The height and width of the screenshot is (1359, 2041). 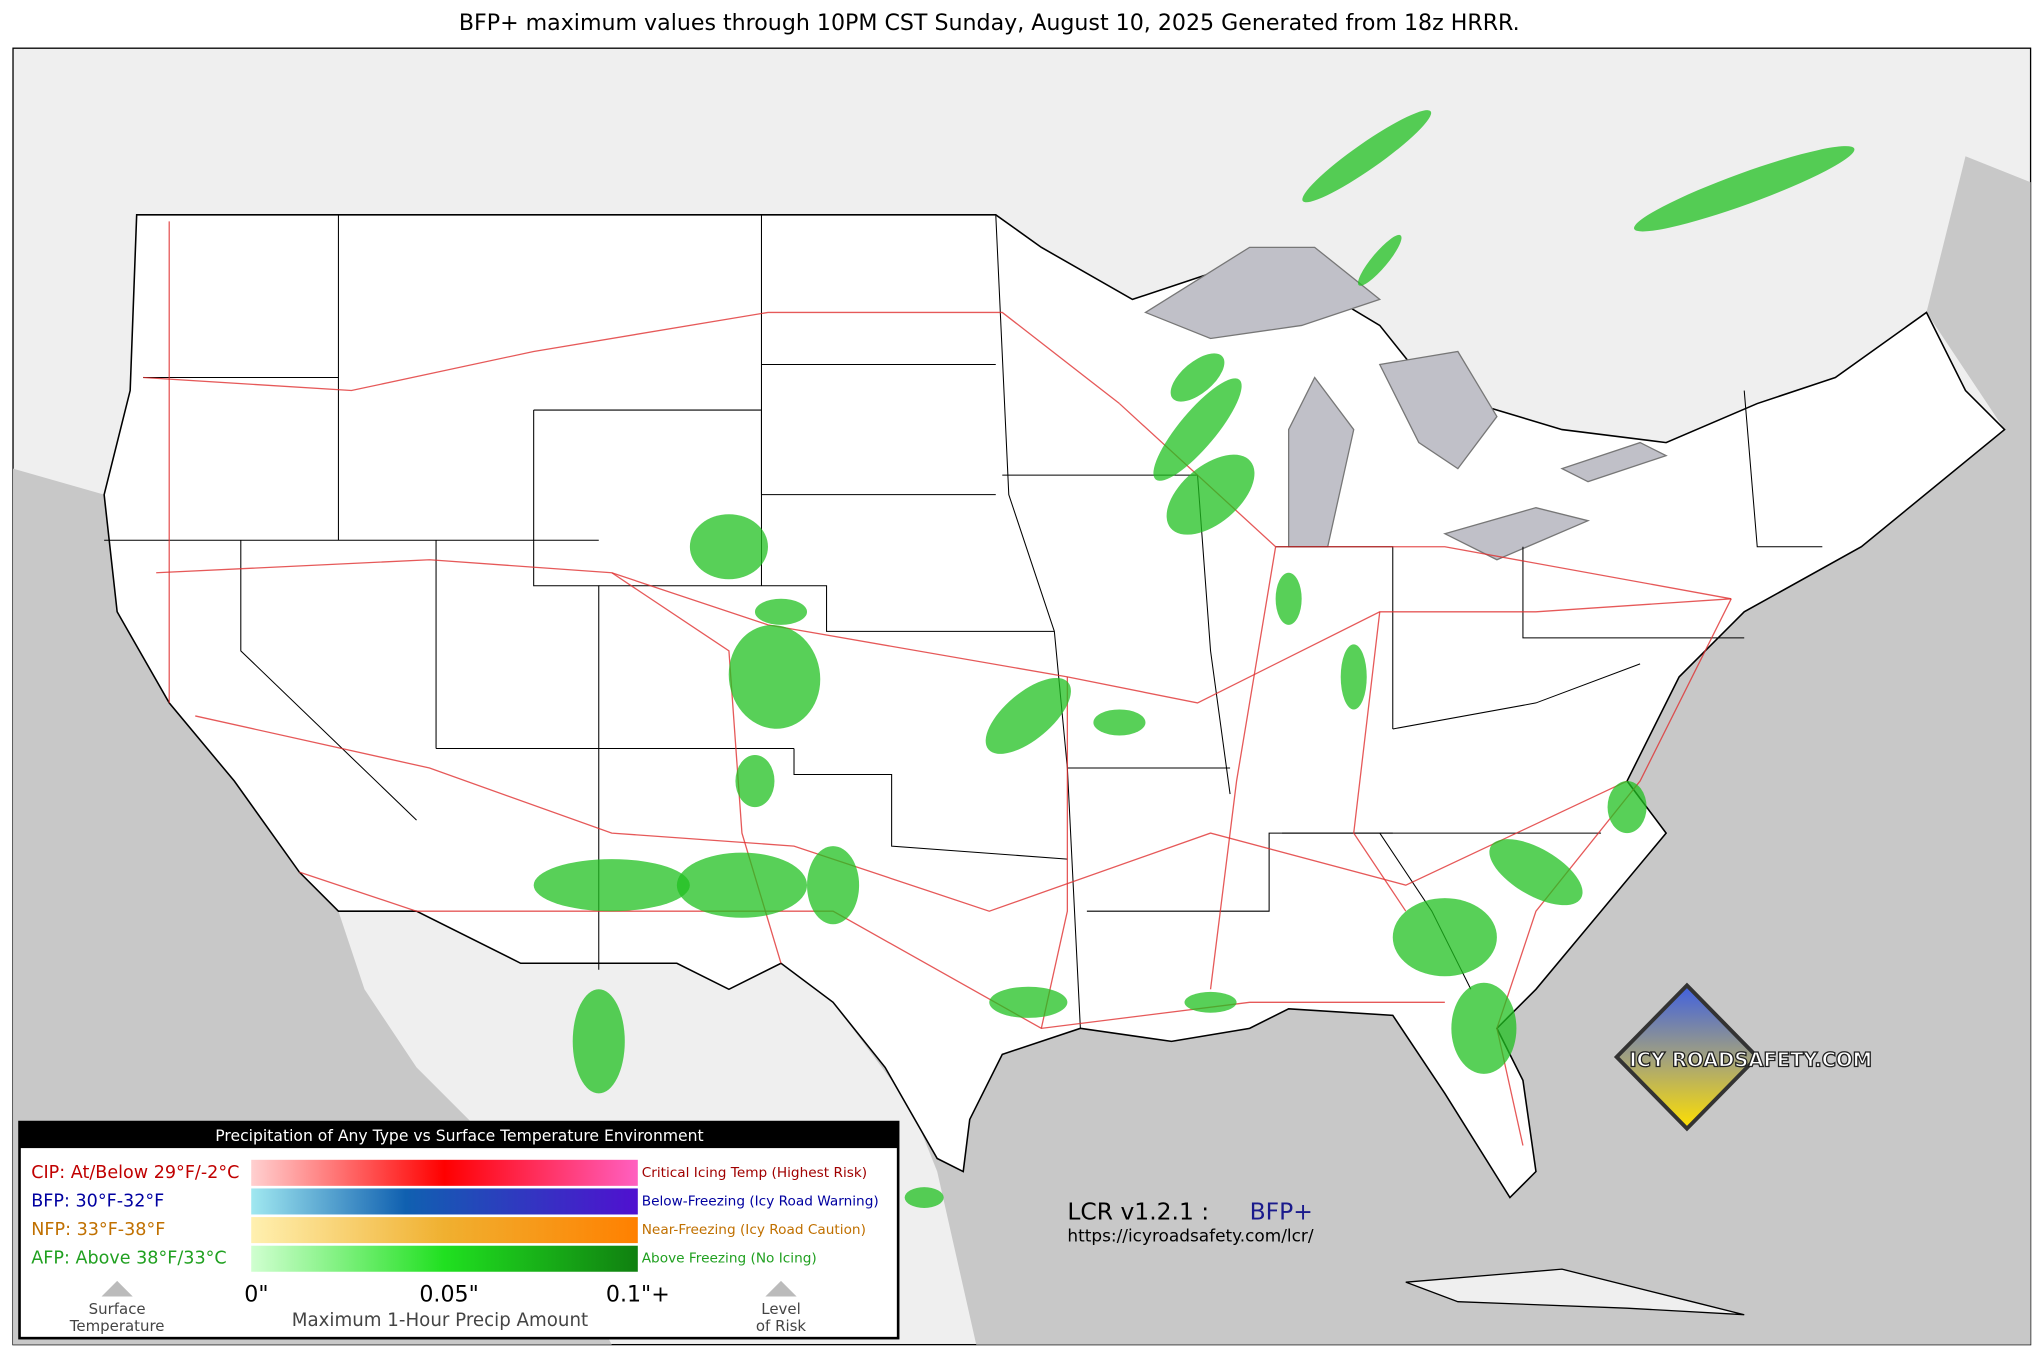 I want to click on legend-label: NFP: 33°F-38°F, so click(x=98, y=1230).